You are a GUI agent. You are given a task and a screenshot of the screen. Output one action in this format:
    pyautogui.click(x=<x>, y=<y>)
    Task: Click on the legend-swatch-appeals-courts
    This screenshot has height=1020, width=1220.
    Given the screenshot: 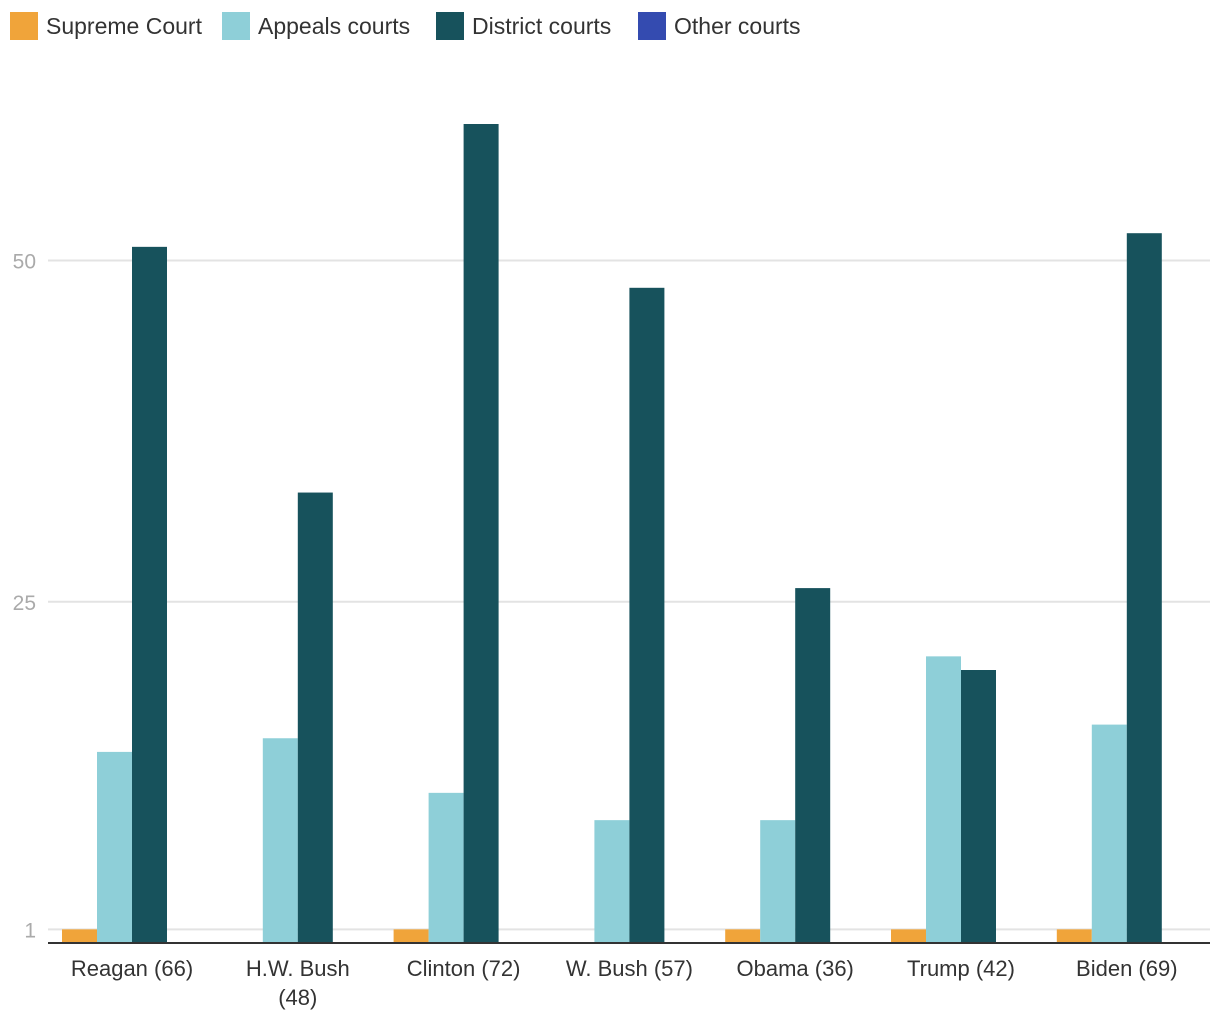 What is the action you would take?
    pyautogui.click(x=236, y=26)
    